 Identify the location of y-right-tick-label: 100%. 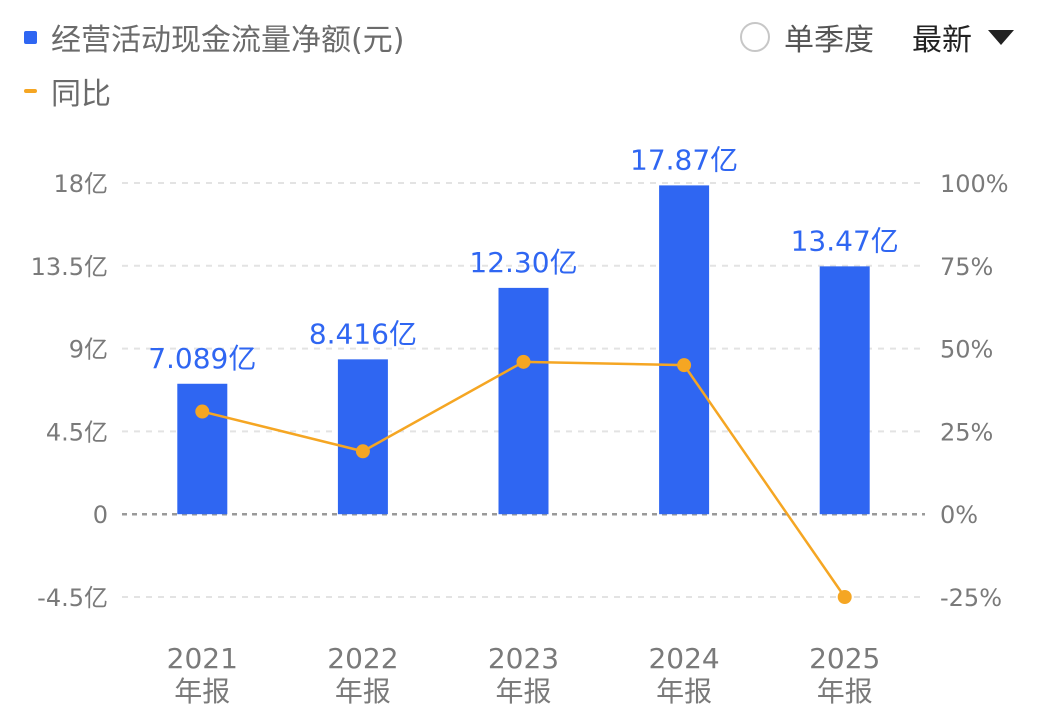
(974, 184).